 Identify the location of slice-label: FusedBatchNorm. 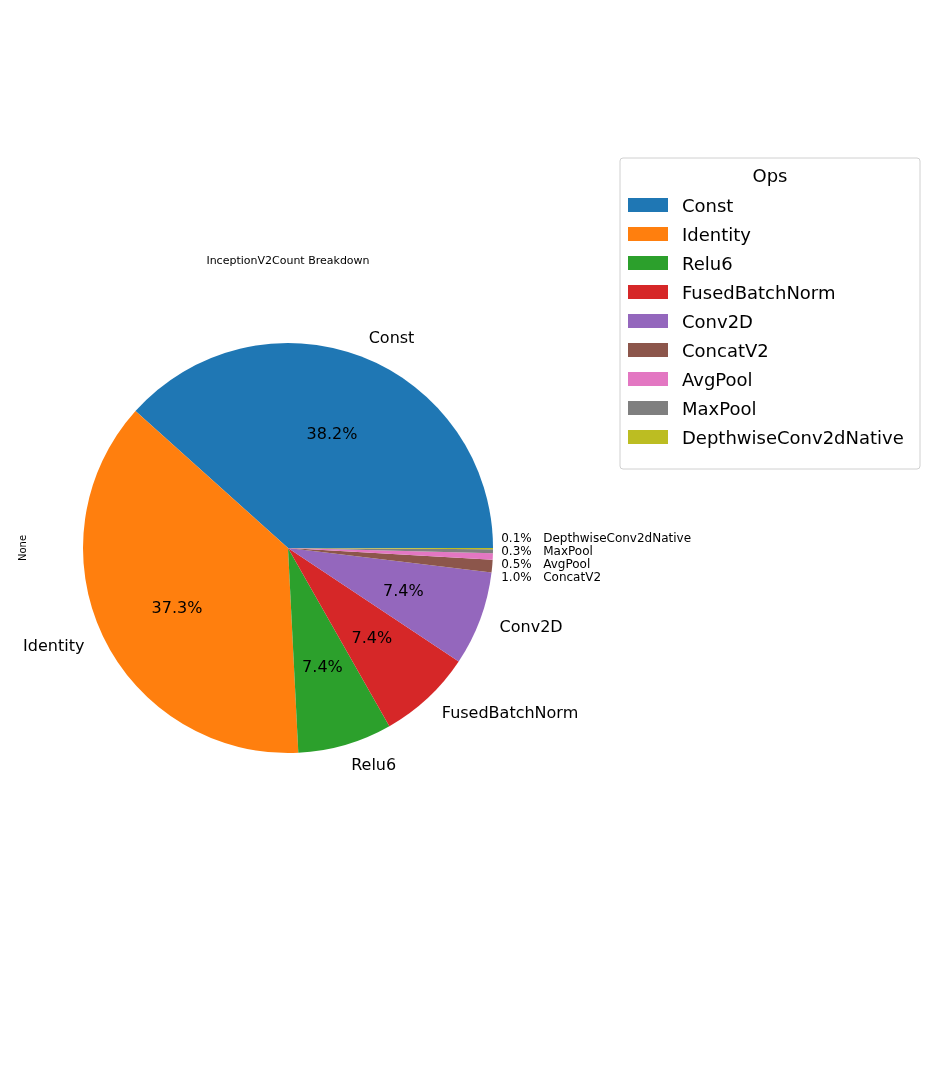
(510, 713).